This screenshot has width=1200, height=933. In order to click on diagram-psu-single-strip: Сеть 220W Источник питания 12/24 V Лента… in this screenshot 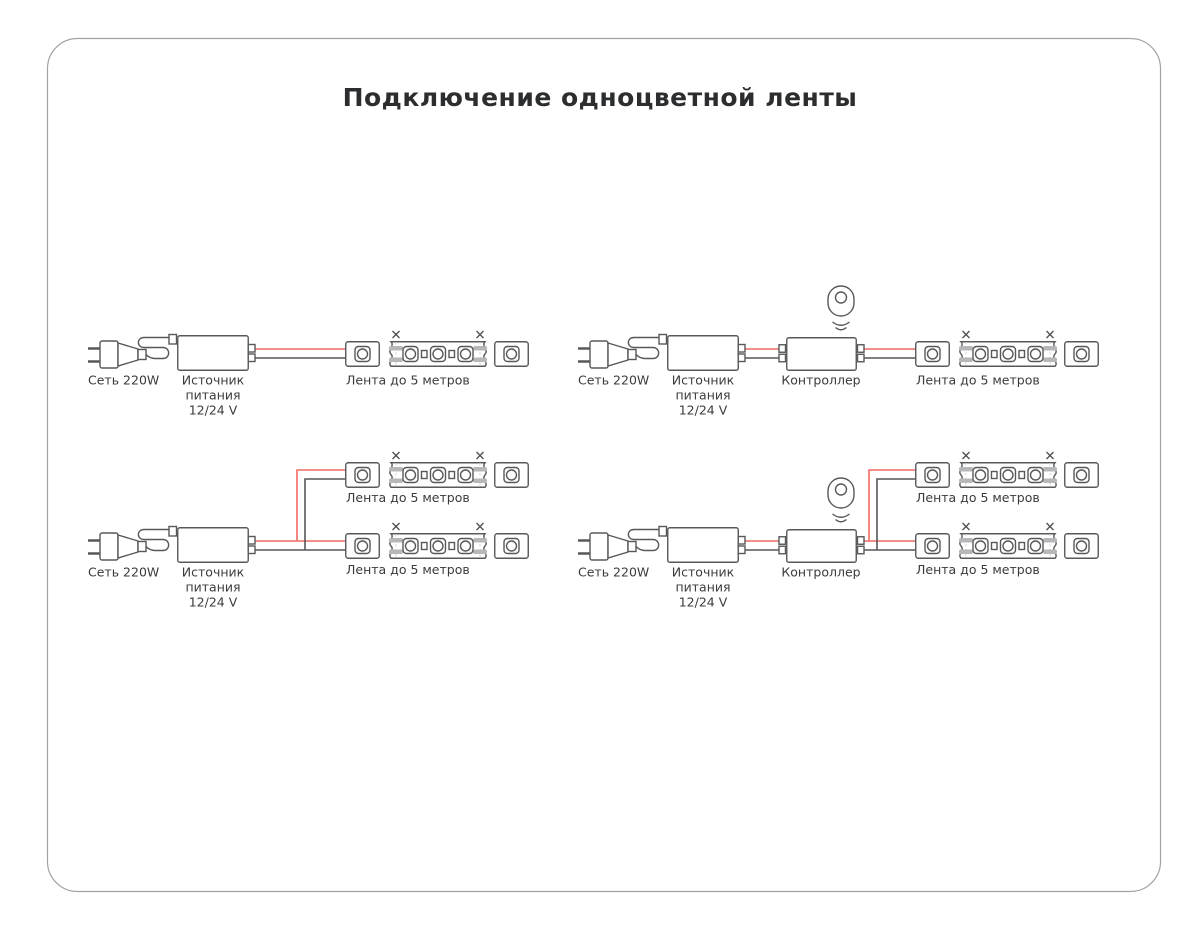, I will do `click(307, 374)`.